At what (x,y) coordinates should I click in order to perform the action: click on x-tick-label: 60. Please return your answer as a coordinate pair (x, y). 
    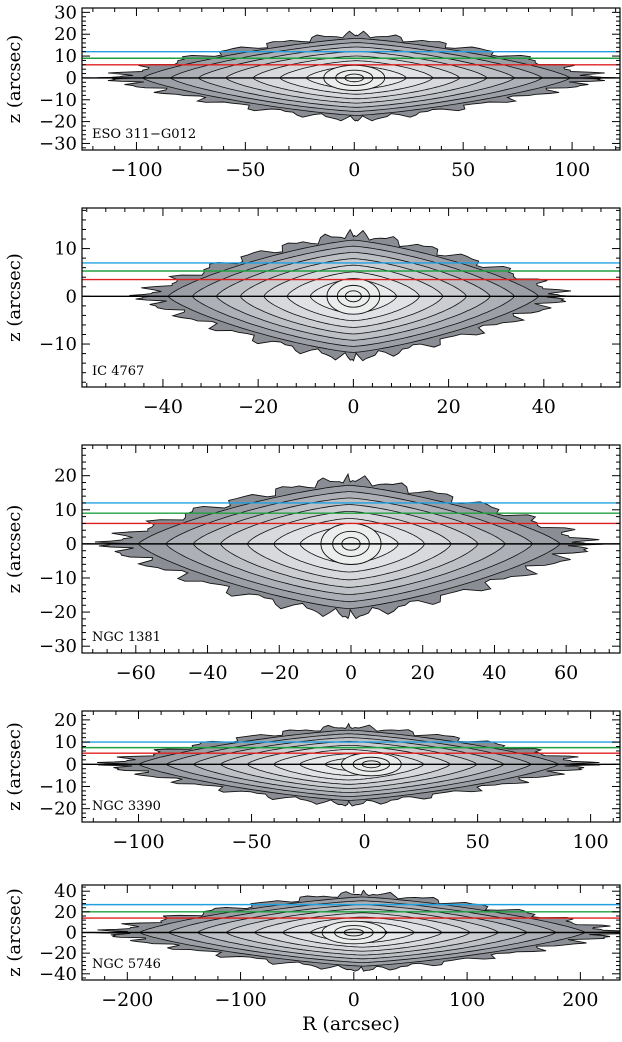
    Looking at the image, I should click on (566, 673).